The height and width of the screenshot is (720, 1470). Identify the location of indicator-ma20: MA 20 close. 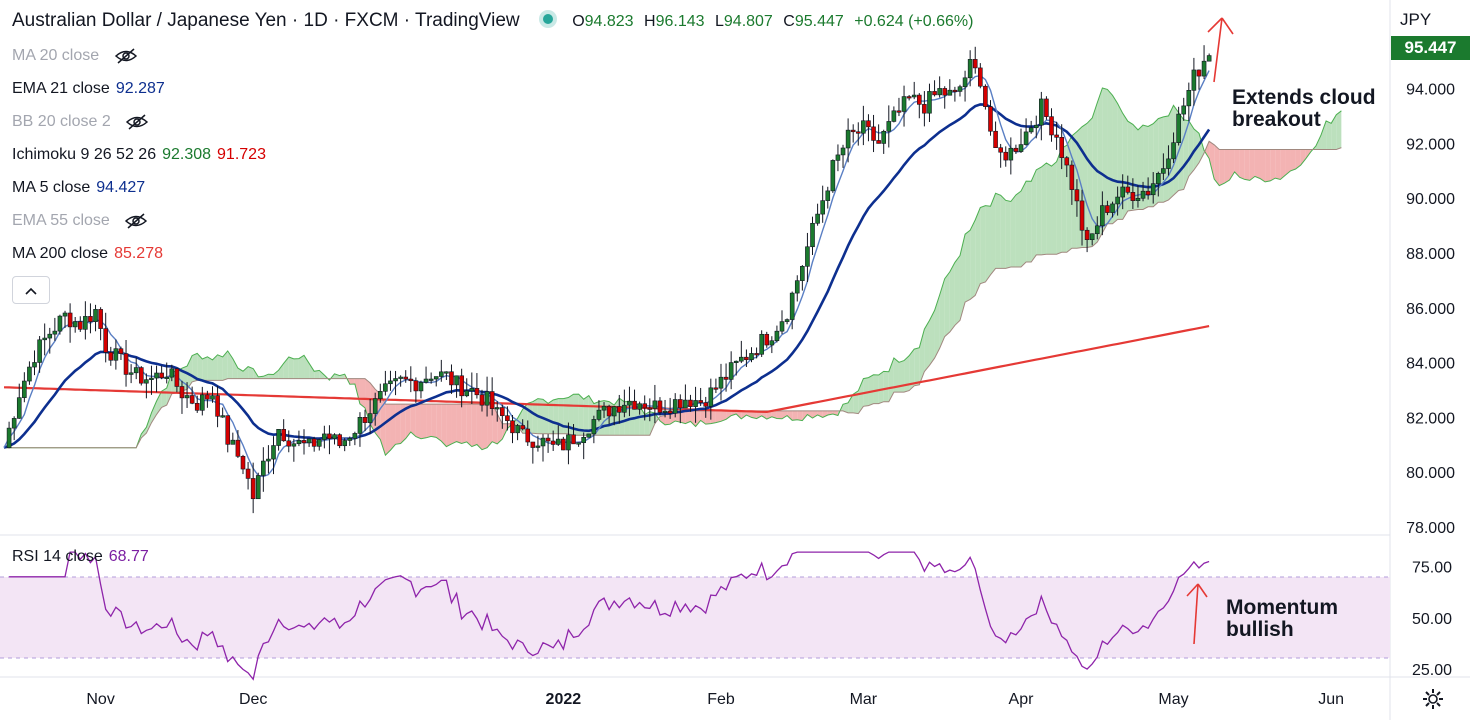
(75, 56).